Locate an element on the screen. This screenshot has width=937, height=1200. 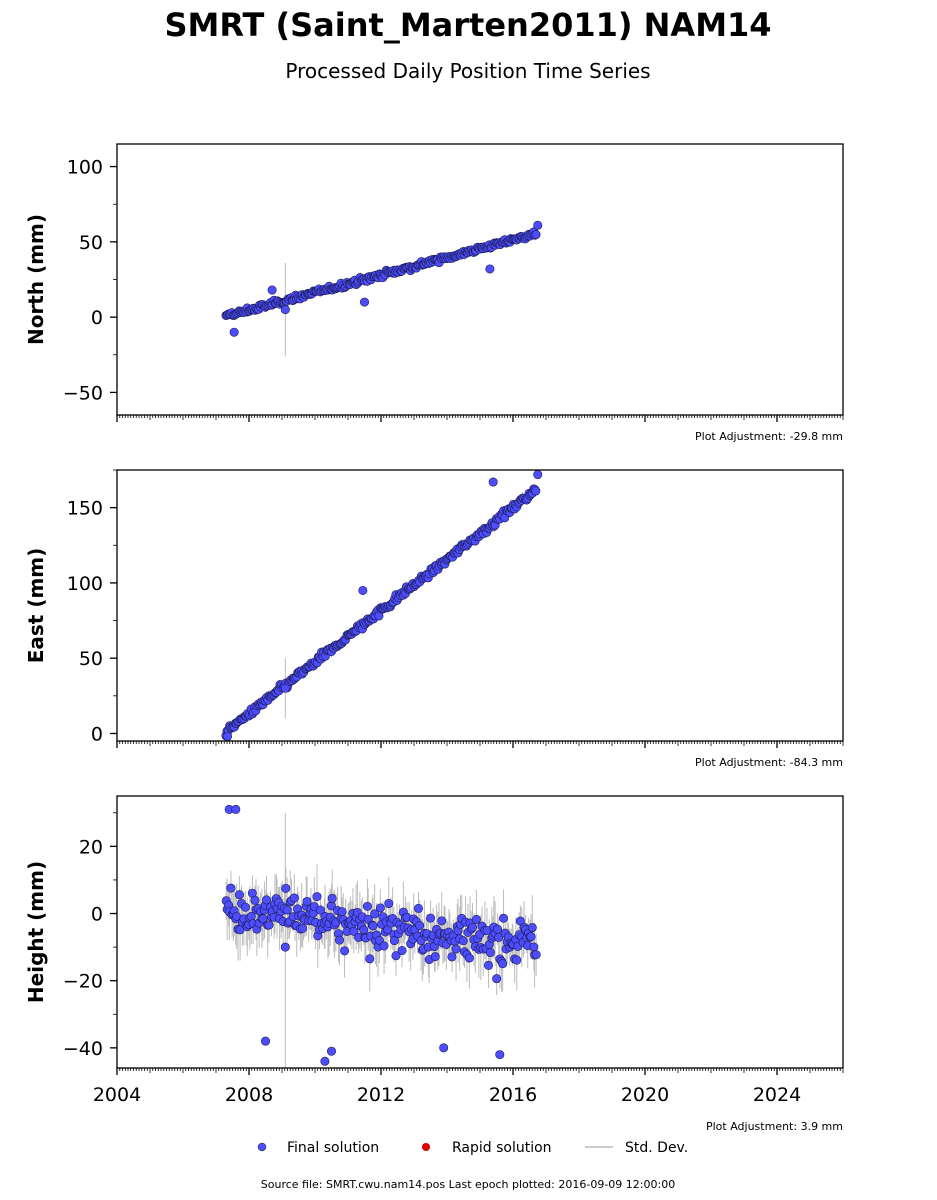
x-tick-label: 2008 is located at coordinates (249, 1095).